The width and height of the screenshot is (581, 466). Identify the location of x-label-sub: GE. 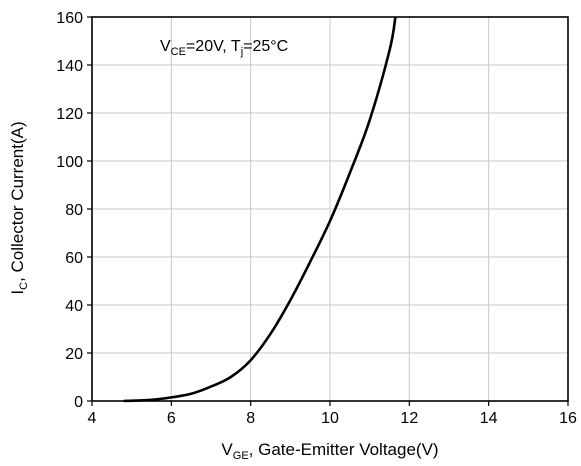
(241, 456).